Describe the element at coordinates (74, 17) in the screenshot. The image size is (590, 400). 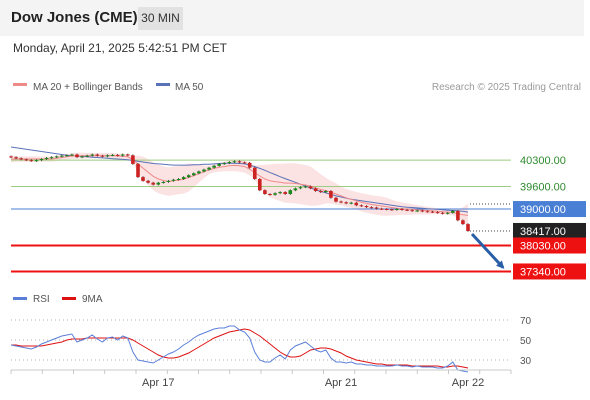
I see `instrument-title: Dow Jones (CME)` at that location.